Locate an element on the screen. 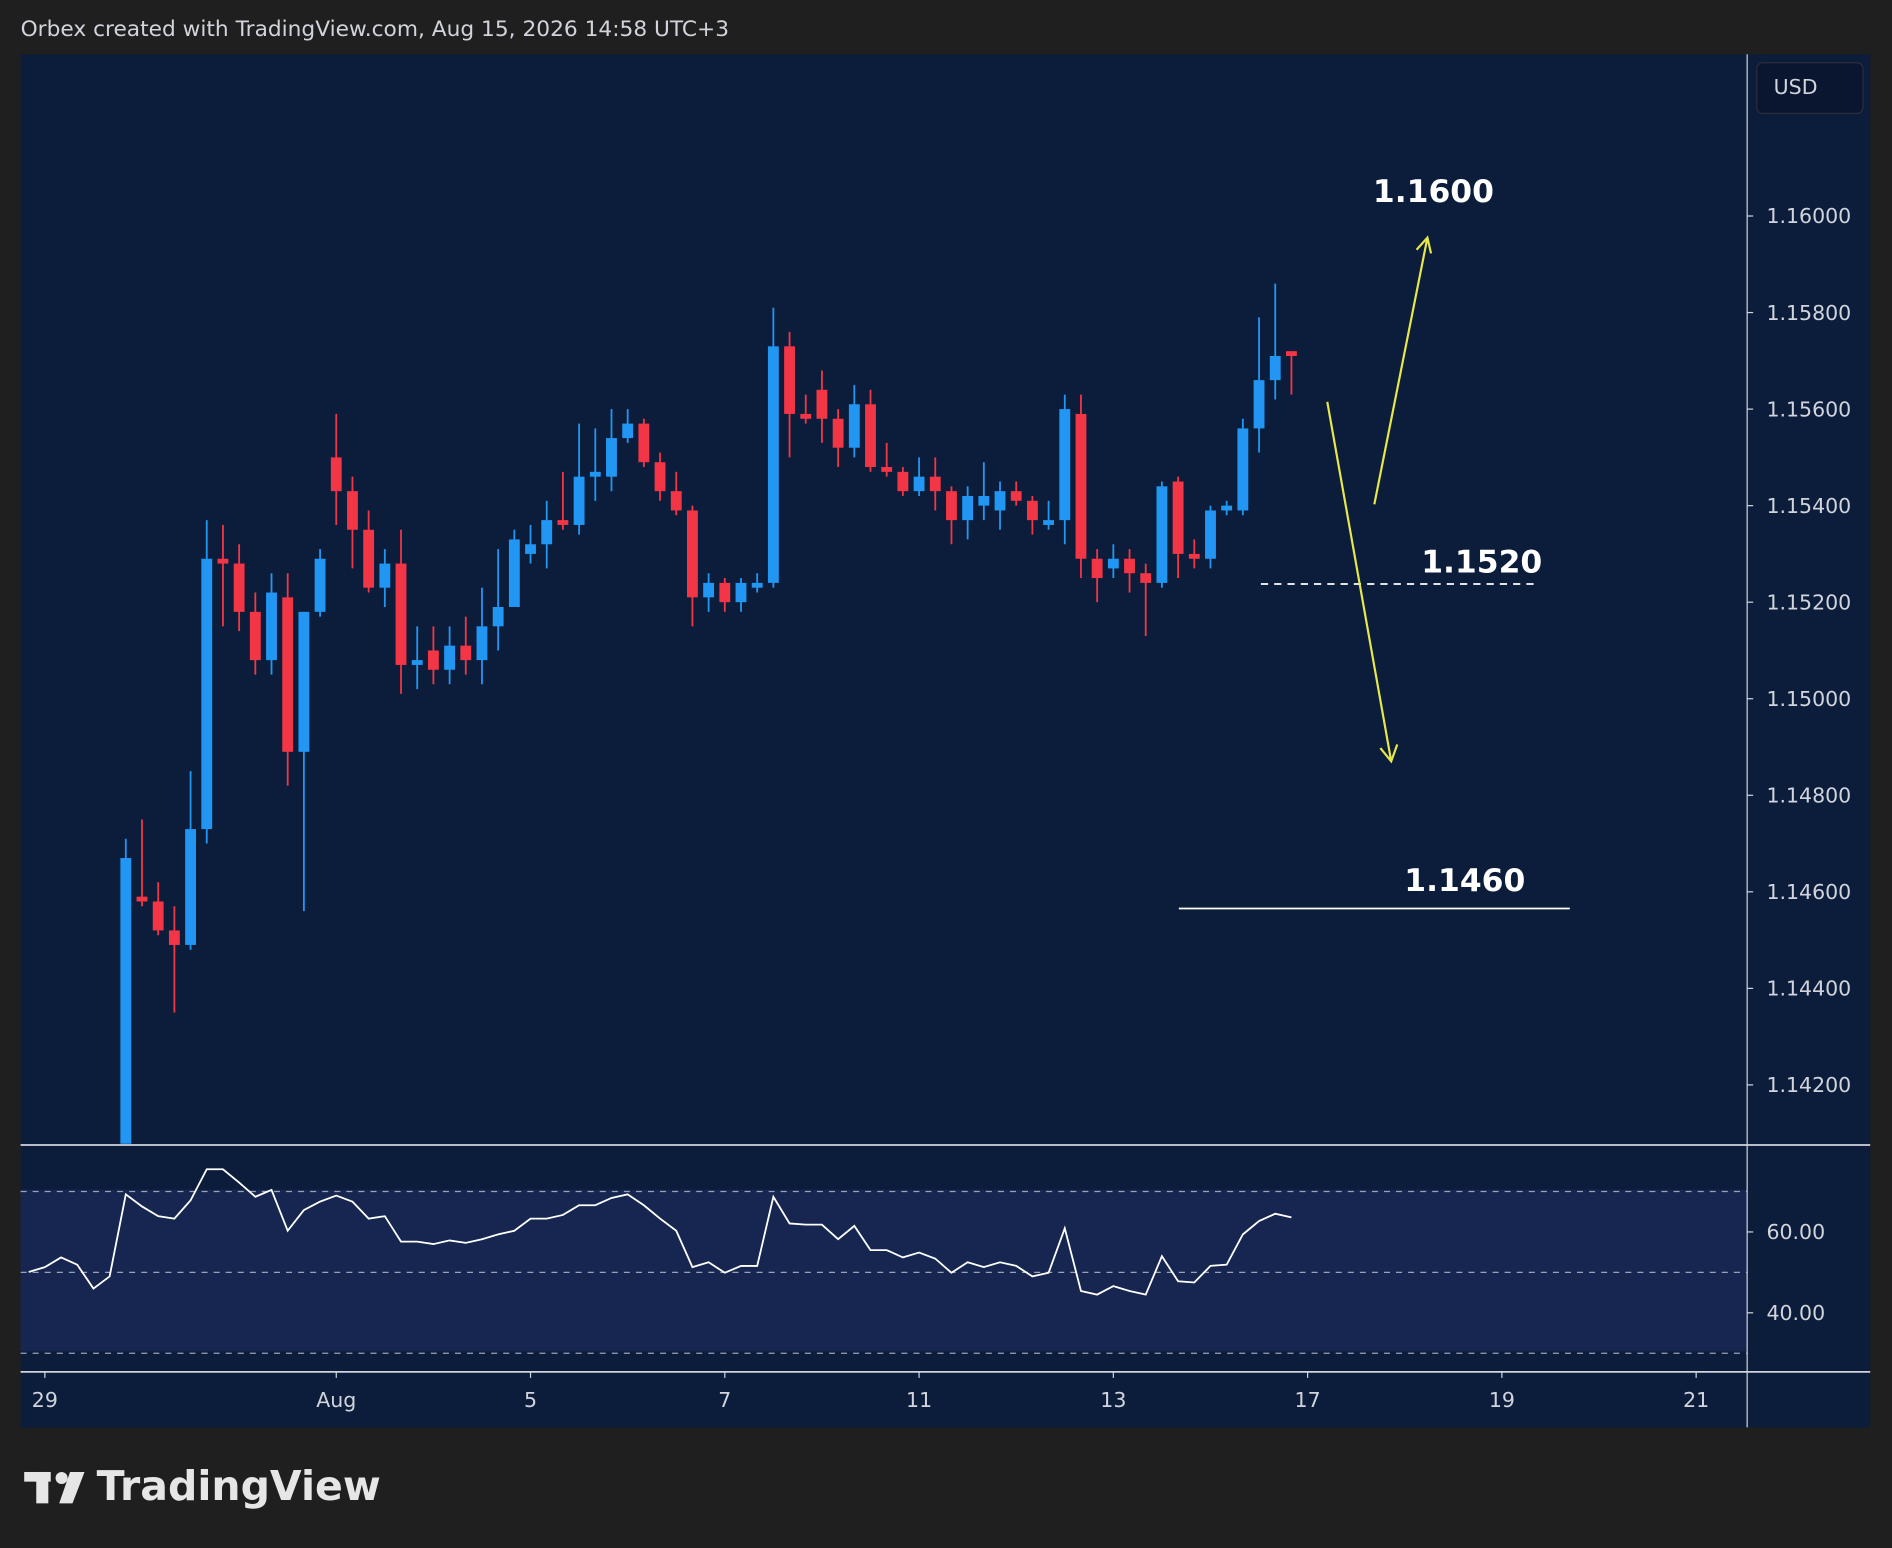 This screenshot has height=1548, width=1892. y-tick-label: 1.16000 is located at coordinates (1808, 216).